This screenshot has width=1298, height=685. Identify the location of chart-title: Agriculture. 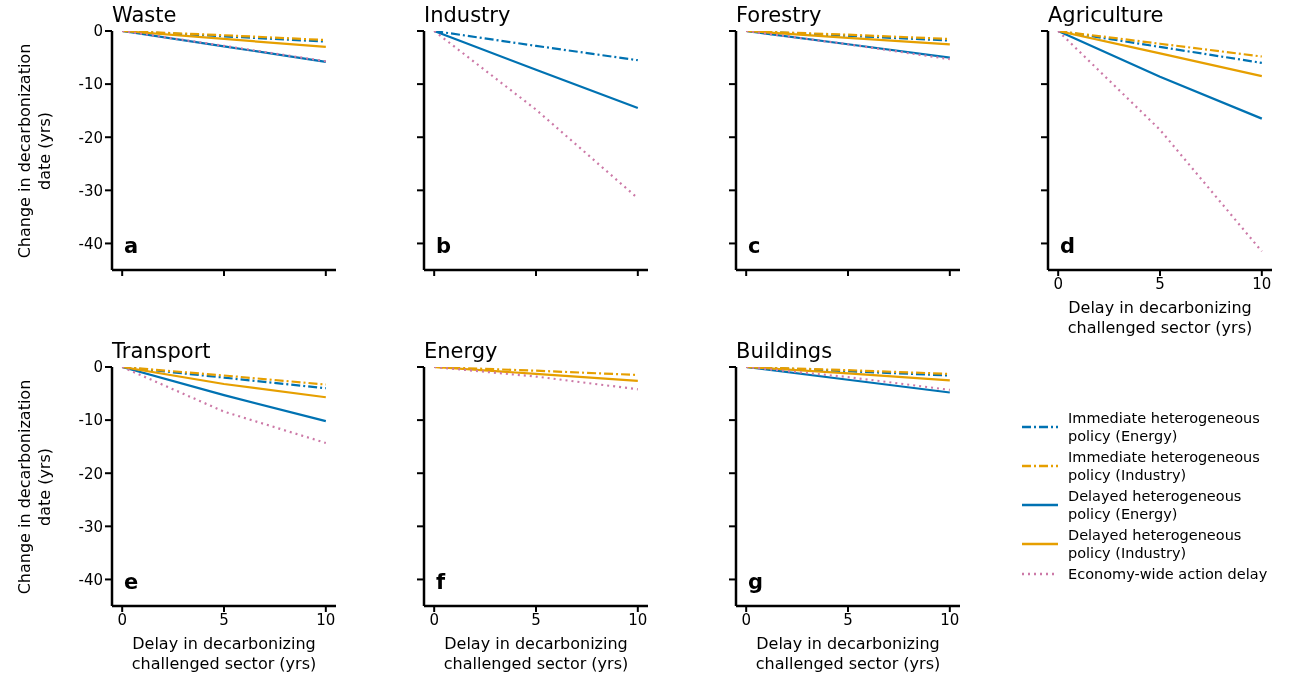
(1106, 15).